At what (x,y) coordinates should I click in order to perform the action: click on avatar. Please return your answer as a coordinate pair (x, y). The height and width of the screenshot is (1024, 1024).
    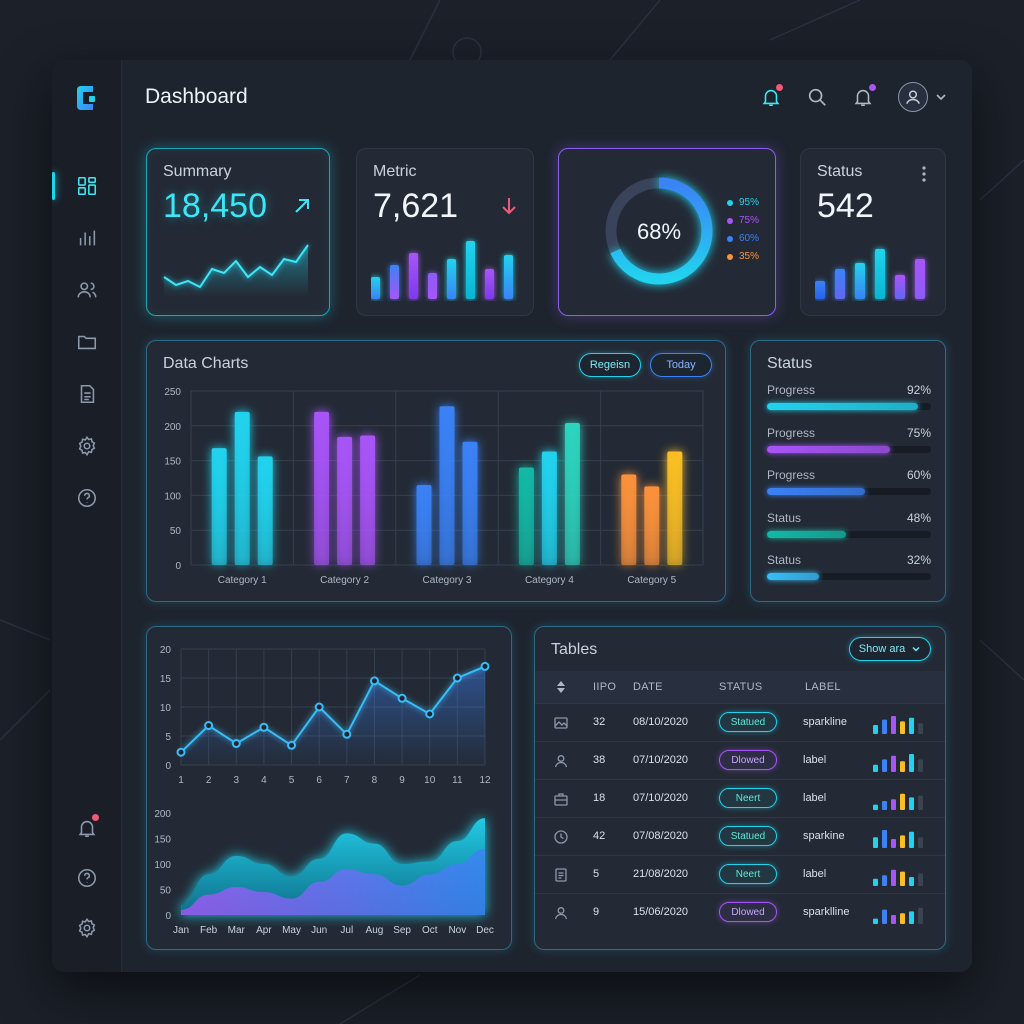
    Looking at the image, I should click on (913, 97).